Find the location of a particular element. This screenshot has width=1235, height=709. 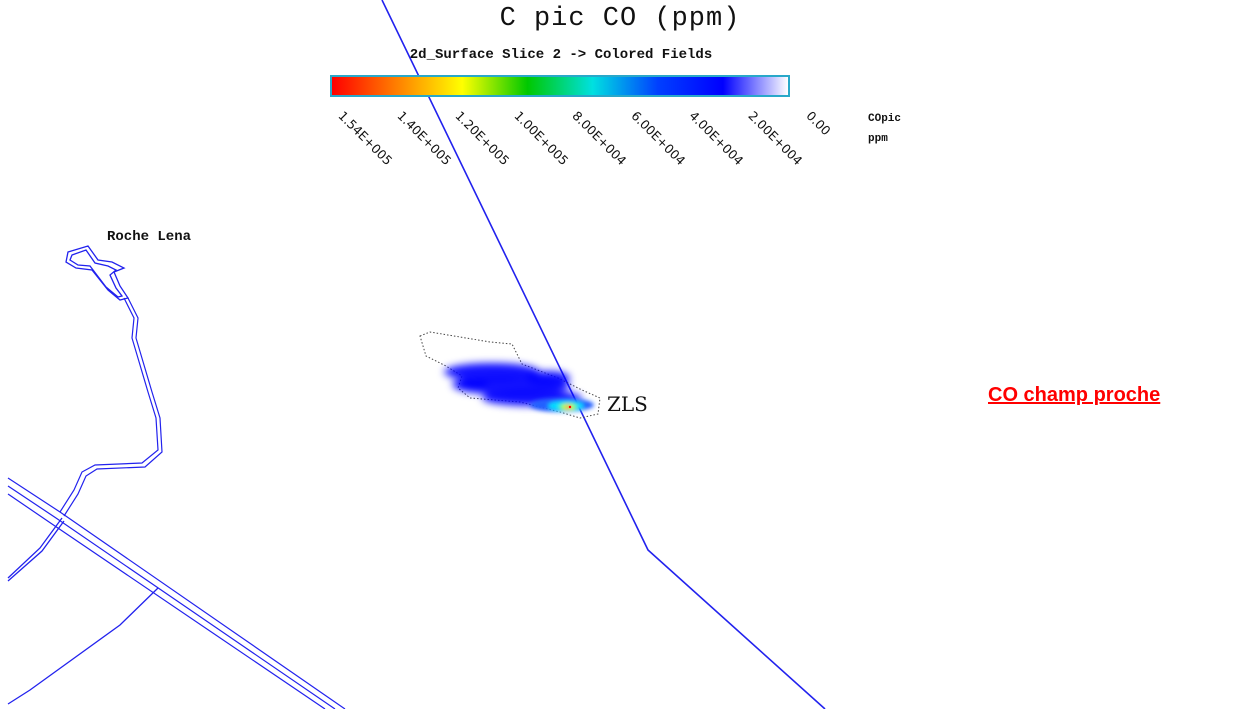

road-winding is located at coordinates (111, 407).